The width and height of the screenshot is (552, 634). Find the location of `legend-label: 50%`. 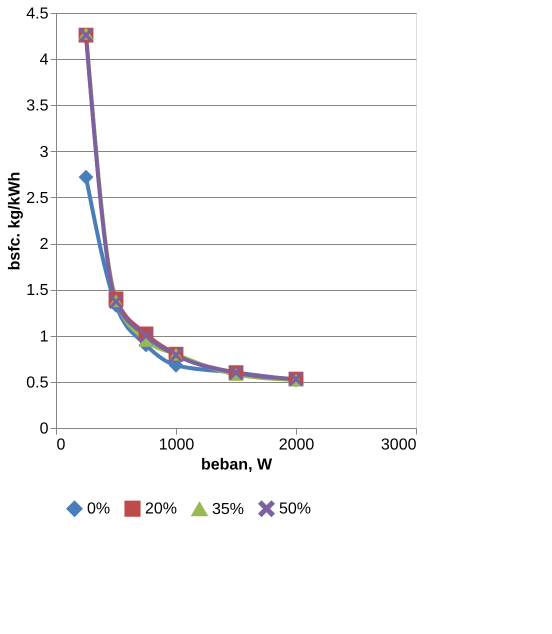

legend-label: 50% is located at coordinates (295, 509).